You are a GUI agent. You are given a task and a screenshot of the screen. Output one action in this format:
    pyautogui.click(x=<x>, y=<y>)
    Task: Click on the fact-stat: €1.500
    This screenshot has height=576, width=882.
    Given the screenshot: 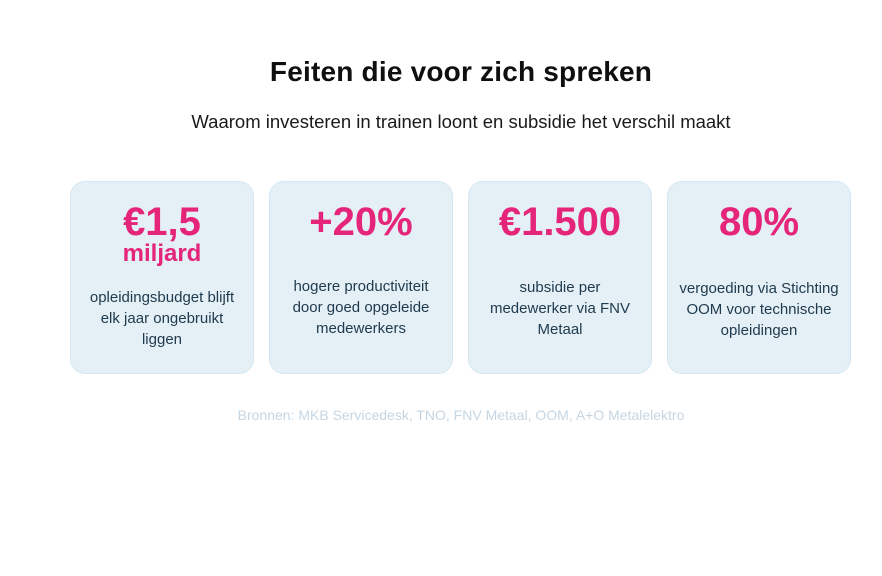 What is the action you would take?
    pyautogui.click(x=560, y=222)
    